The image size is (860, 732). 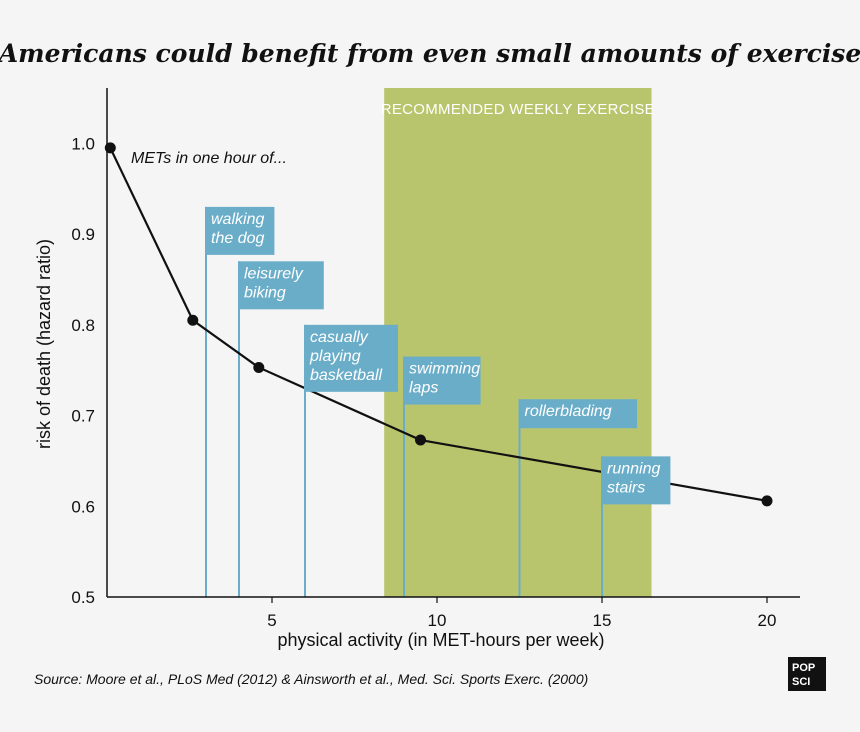 What do you see at coordinates (83, 325) in the screenshot?
I see `y-tick-label-0.8: 0.8` at bounding box center [83, 325].